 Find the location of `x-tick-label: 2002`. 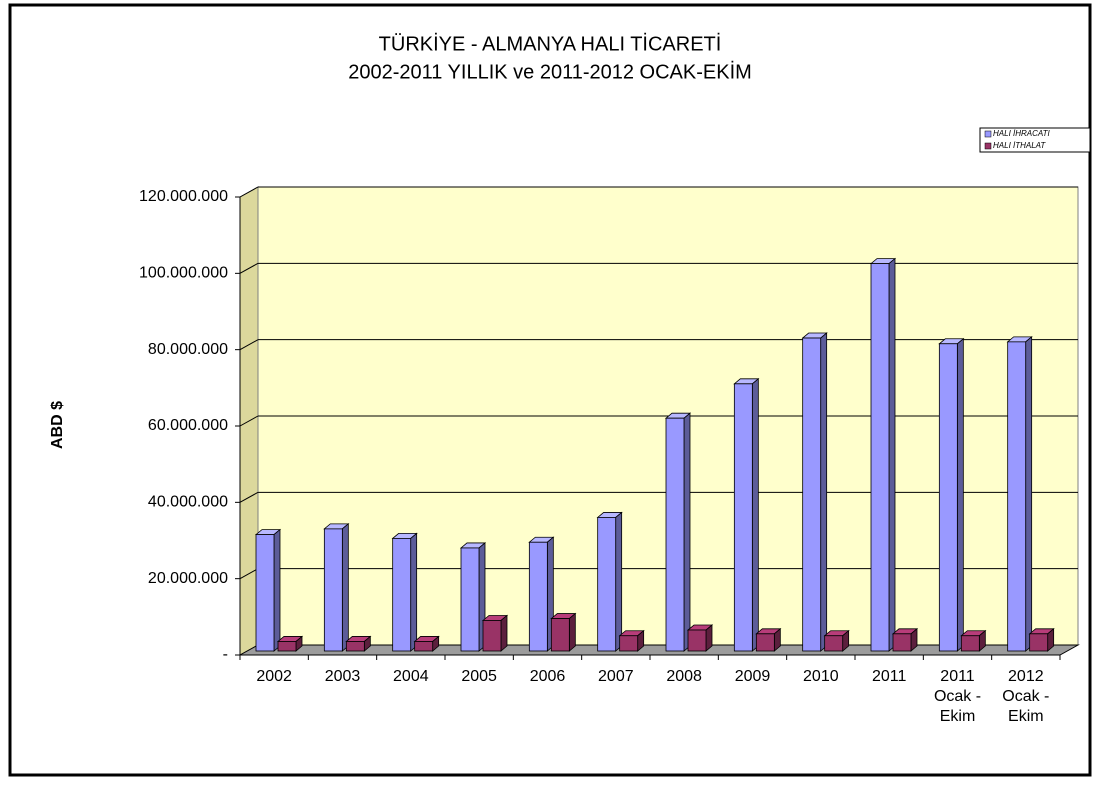

x-tick-label: 2002 is located at coordinates (274, 676).